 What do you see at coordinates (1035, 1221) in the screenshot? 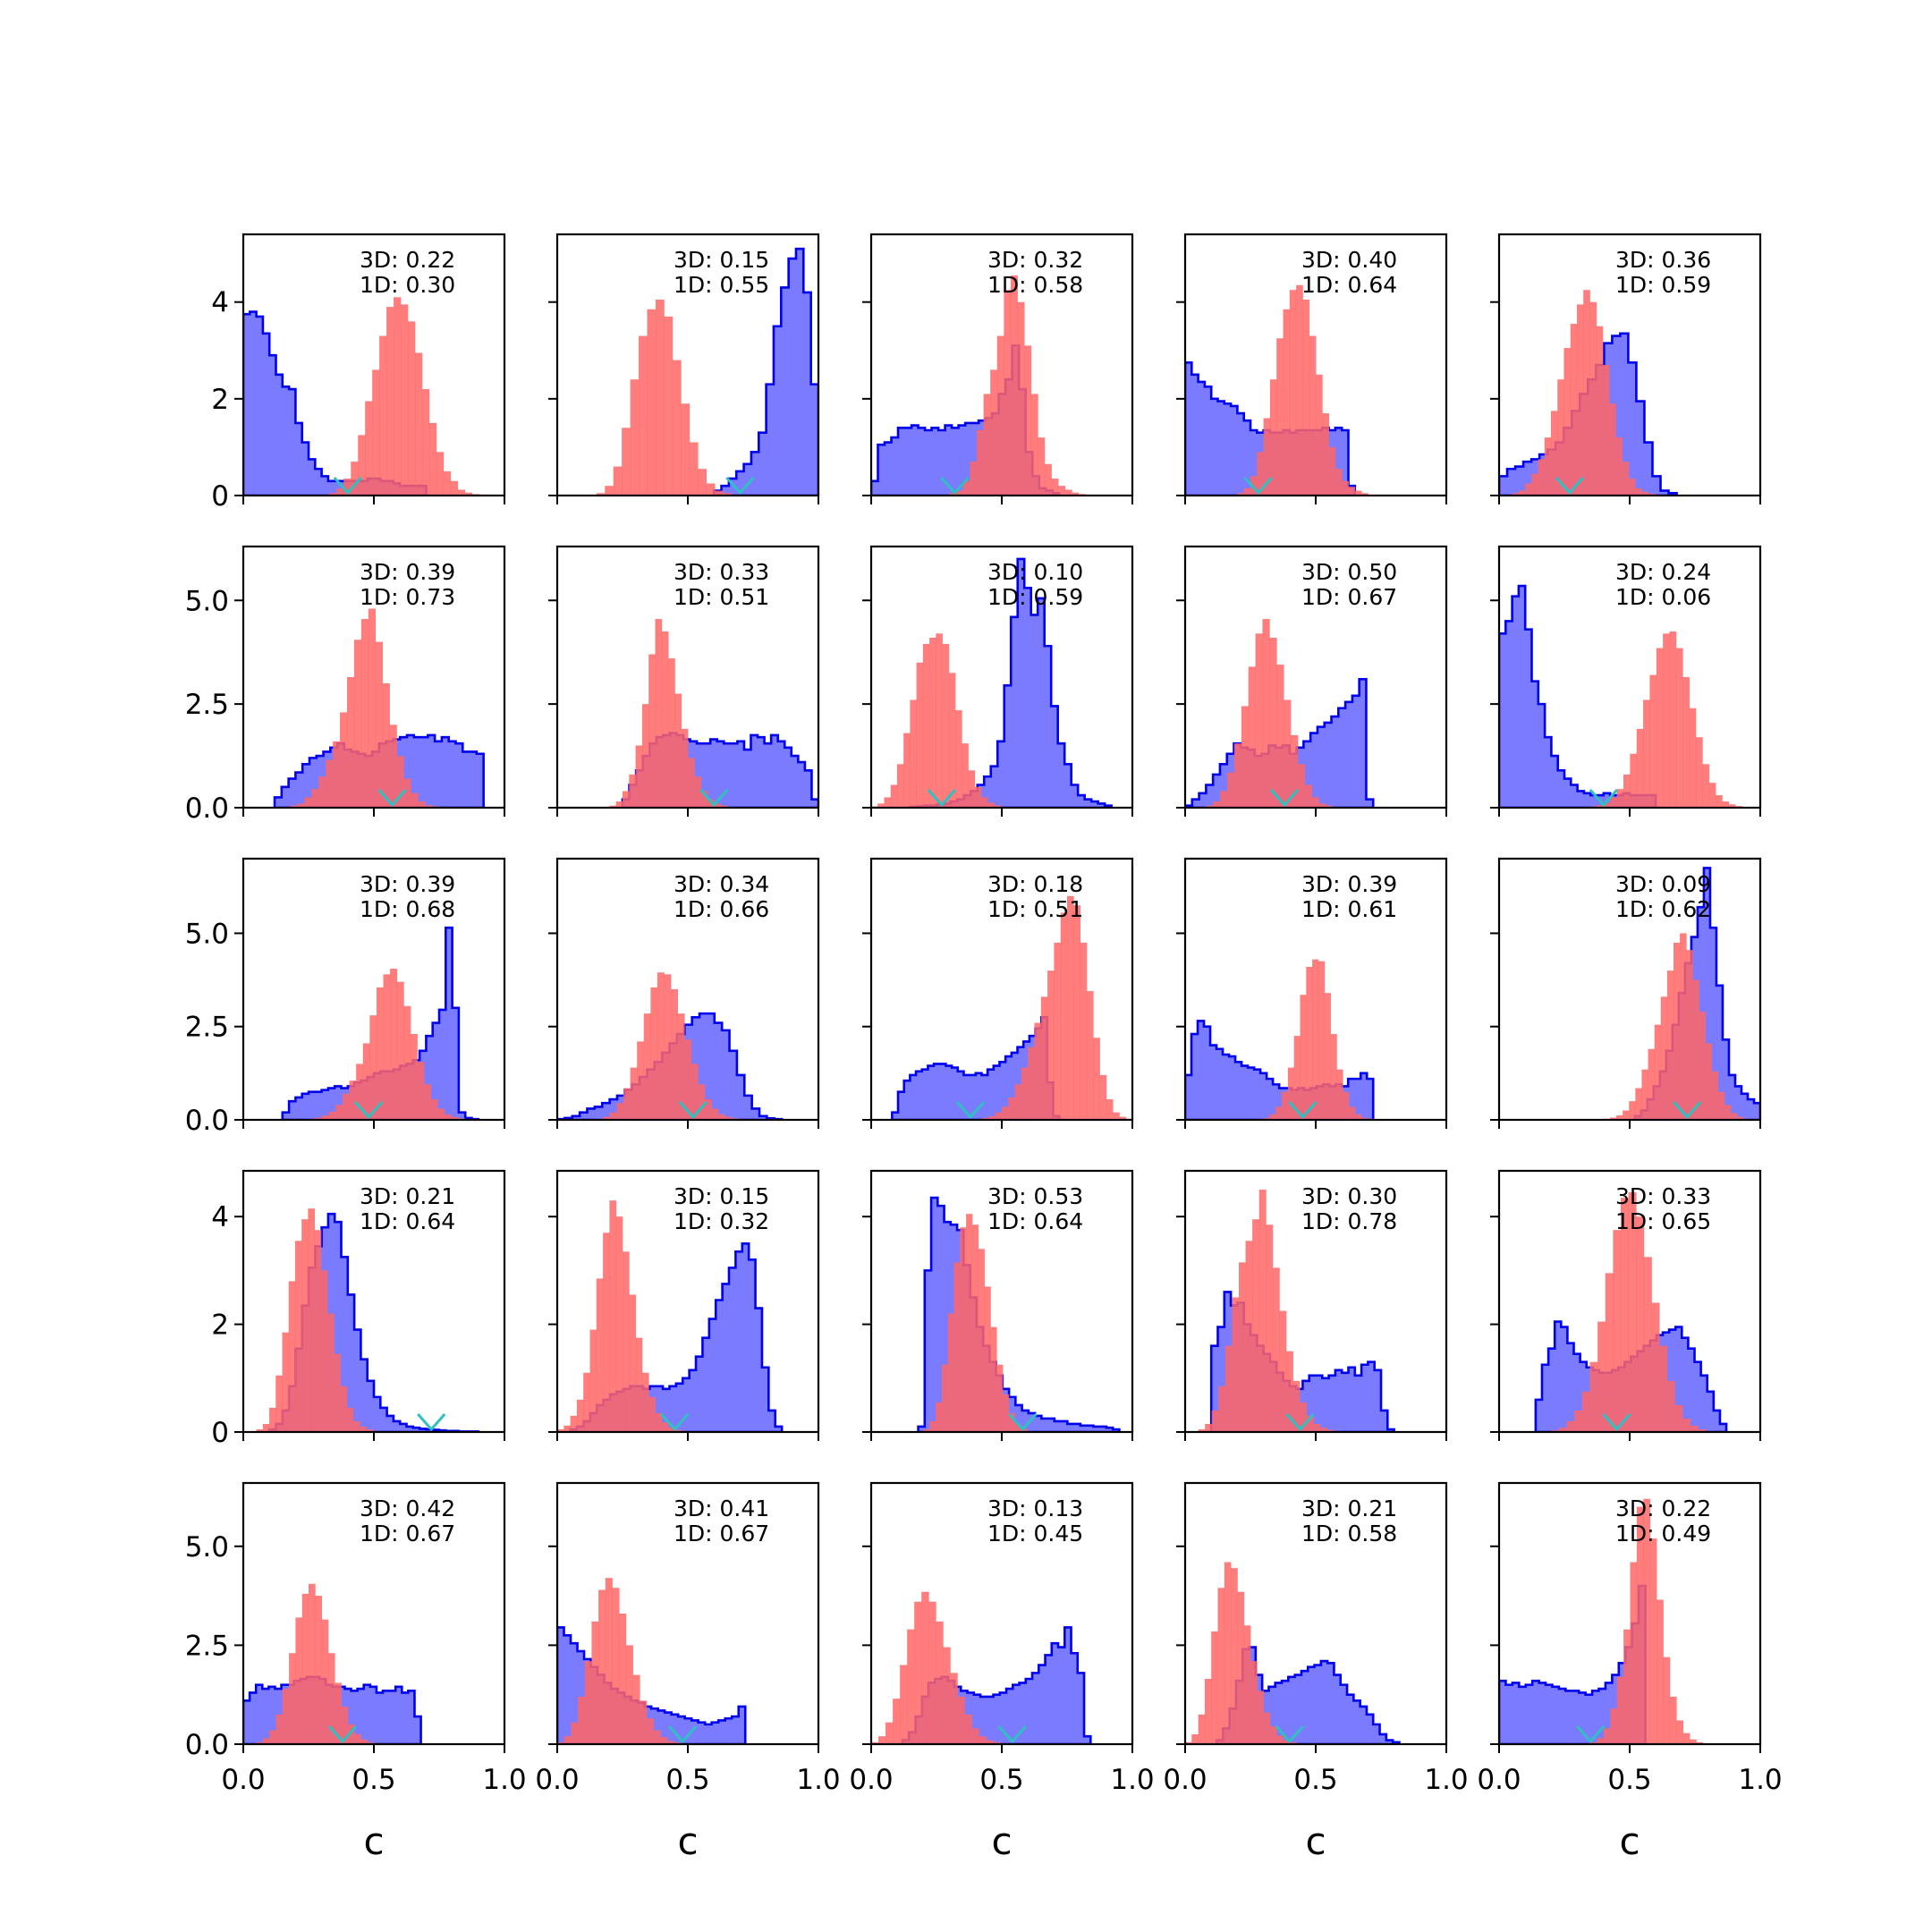
I see `annotation-text: 1D: 0.64` at bounding box center [1035, 1221].